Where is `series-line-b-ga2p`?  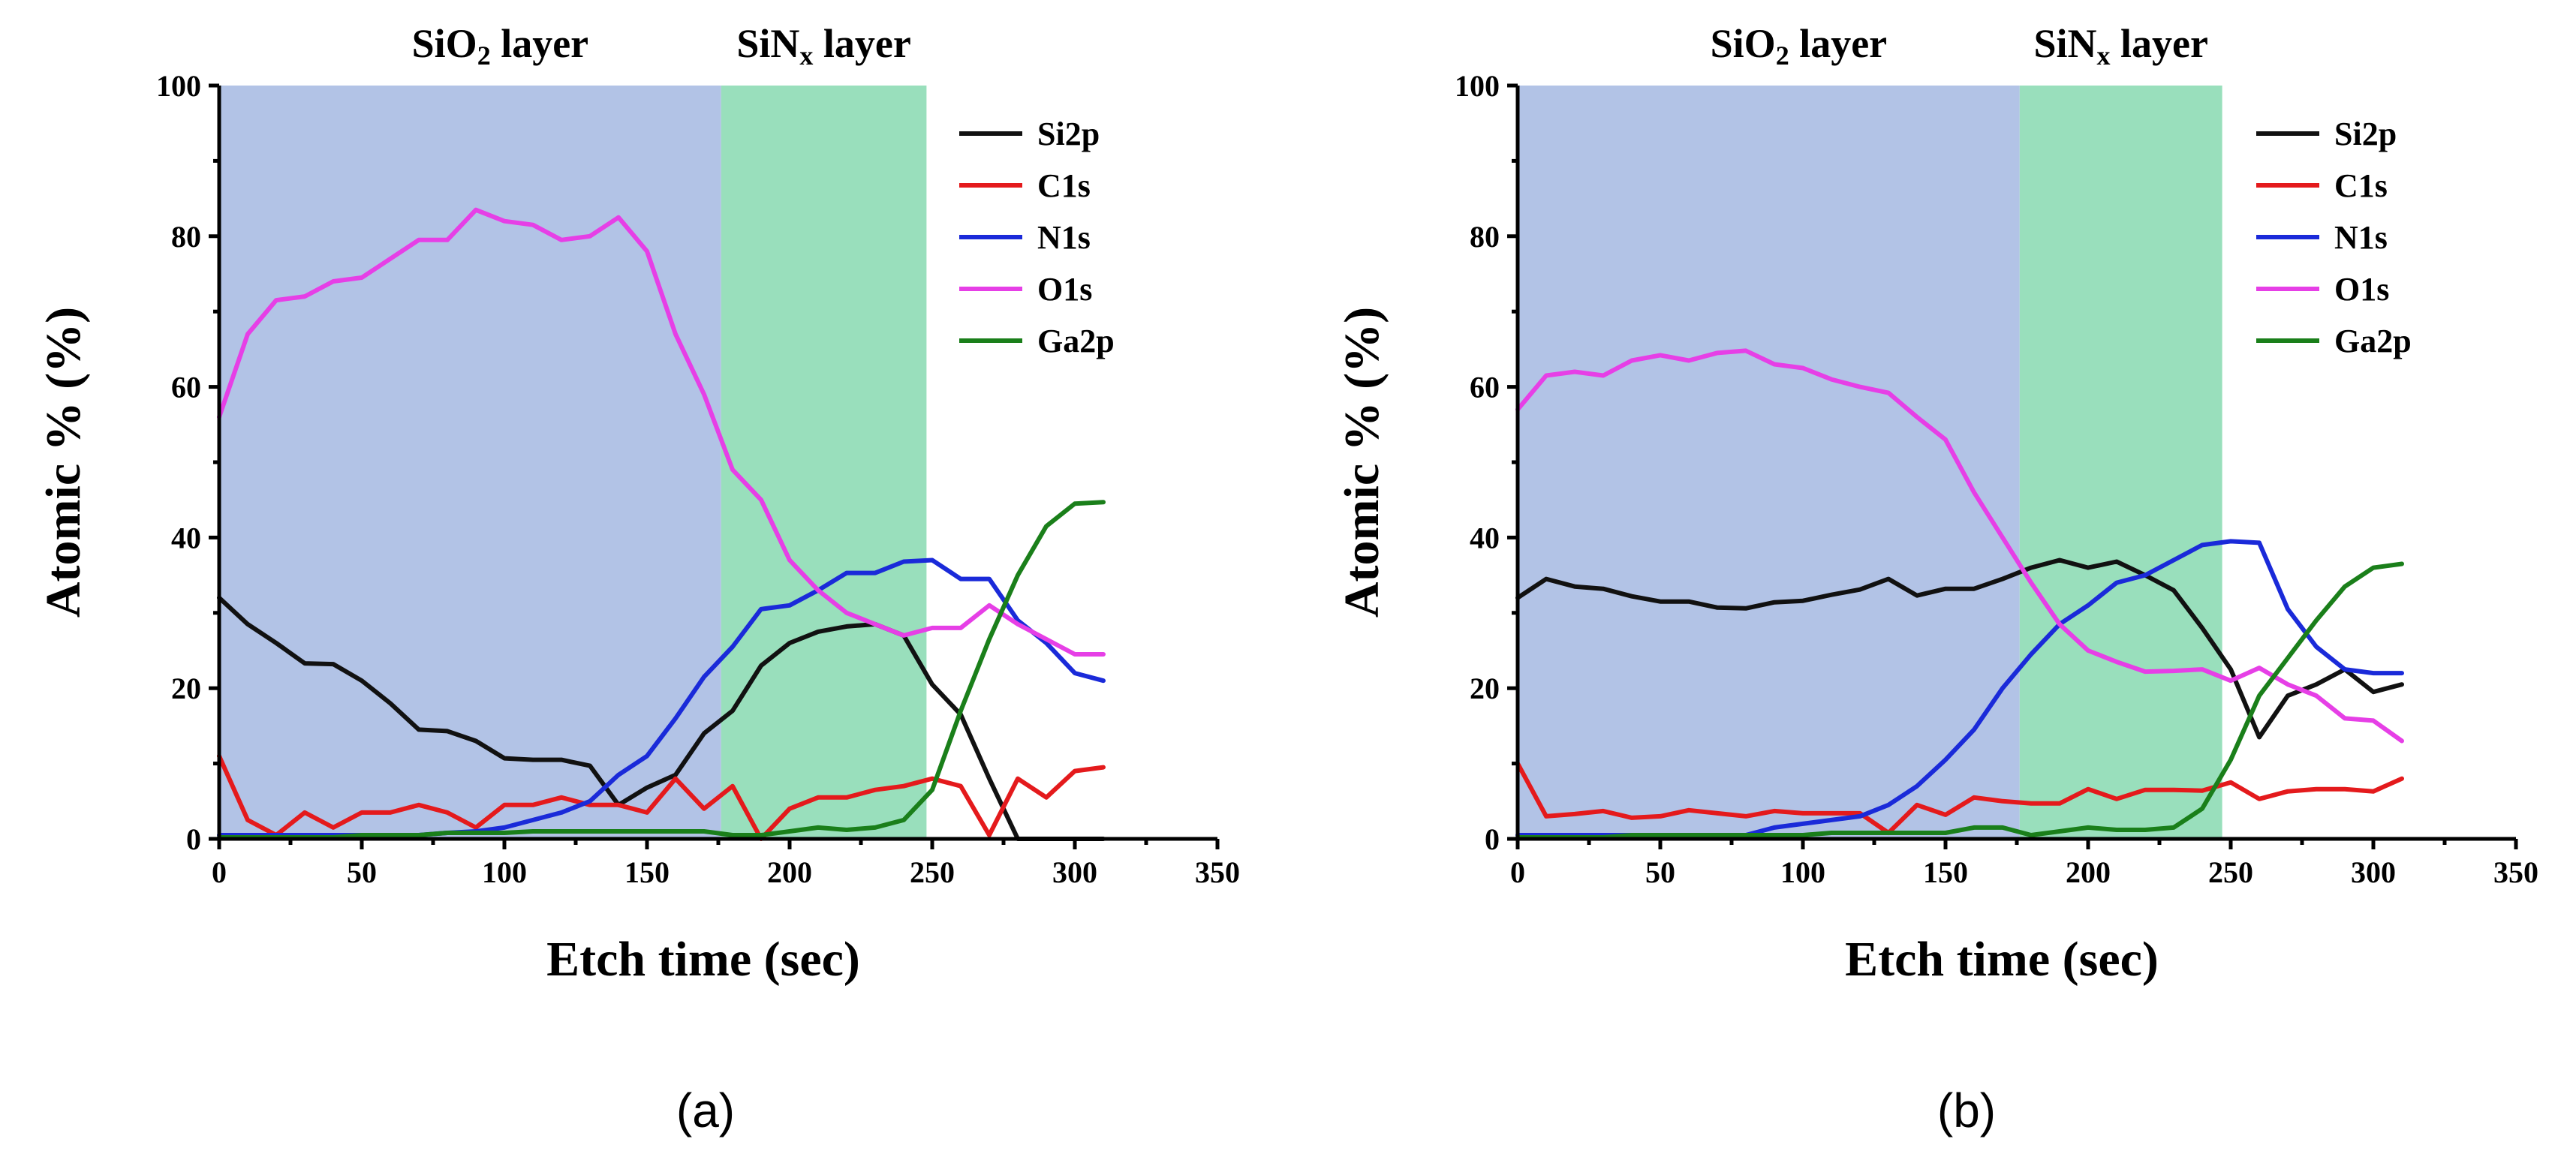
series-line-b-ga2p is located at coordinates (1959, 700).